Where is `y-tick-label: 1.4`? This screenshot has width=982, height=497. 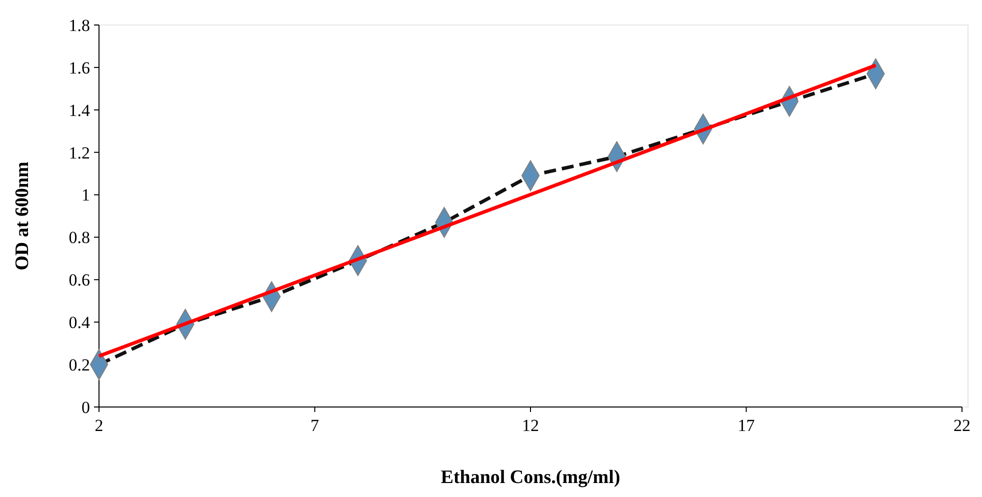 y-tick-label: 1.4 is located at coordinates (79, 110).